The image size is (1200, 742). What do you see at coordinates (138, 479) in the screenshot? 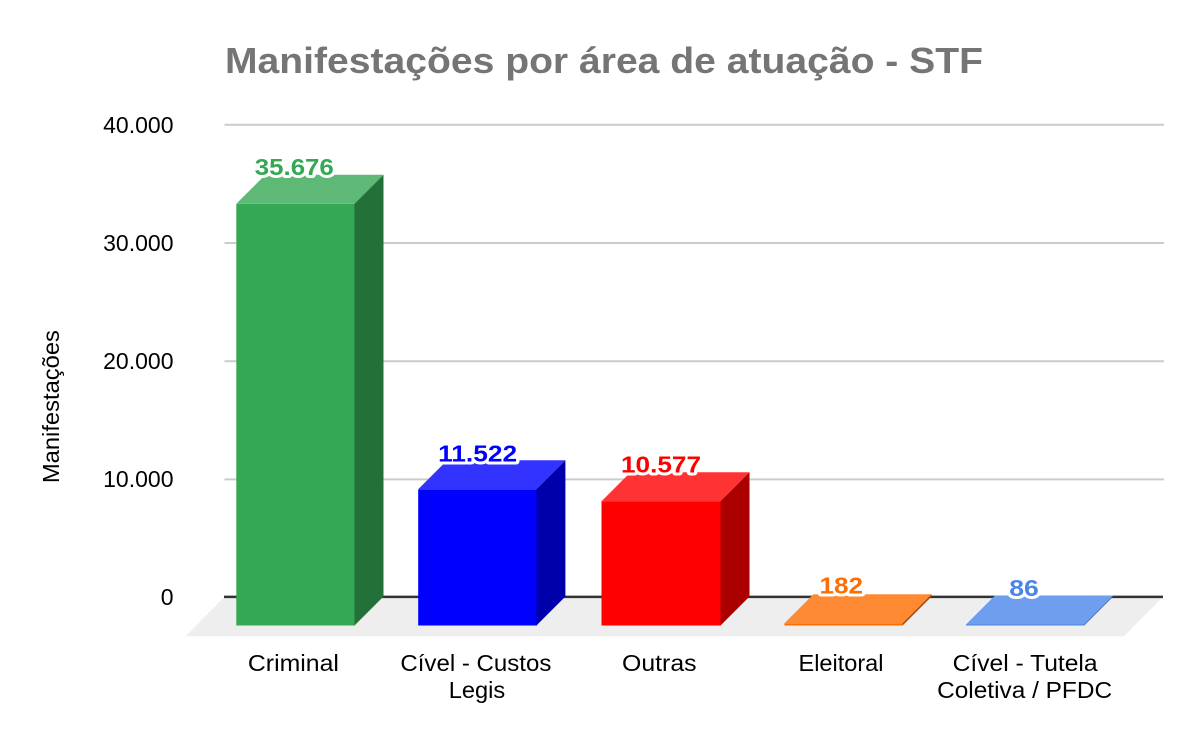
I see `svg-text: 10.000` at bounding box center [138, 479].